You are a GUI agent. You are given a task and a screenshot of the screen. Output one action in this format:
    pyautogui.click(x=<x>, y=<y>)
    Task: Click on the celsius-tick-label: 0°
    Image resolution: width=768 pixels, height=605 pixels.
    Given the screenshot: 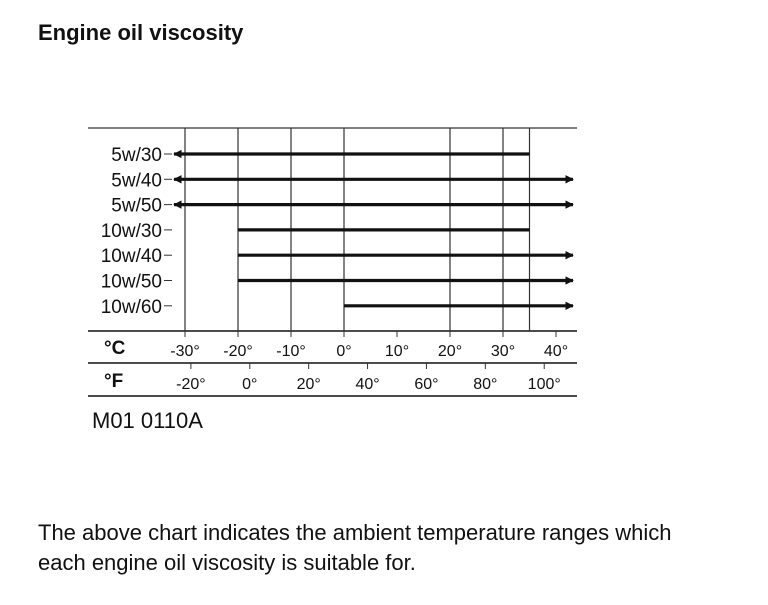 What is the action you would take?
    pyautogui.click(x=343, y=351)
    